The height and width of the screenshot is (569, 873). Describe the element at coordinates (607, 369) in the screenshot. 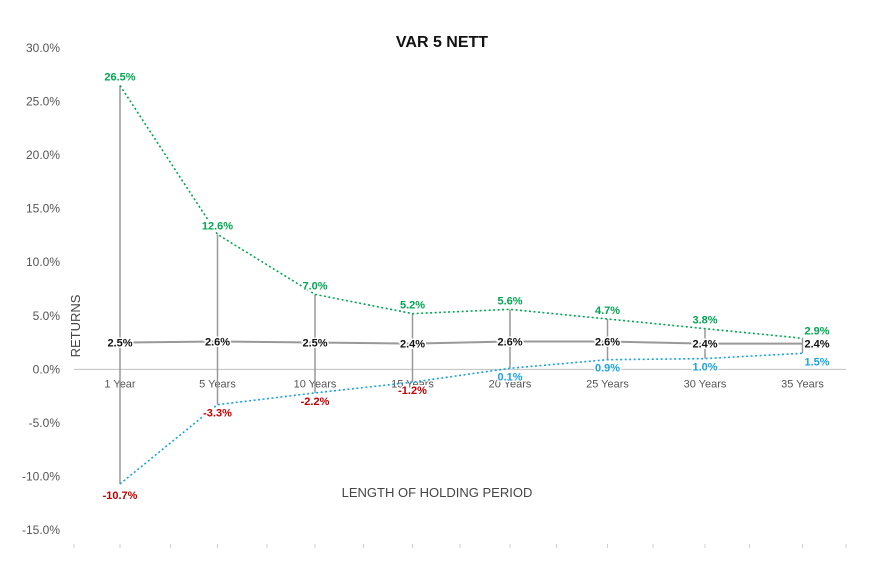

I see `data-label-min: 0.9%` at that location.